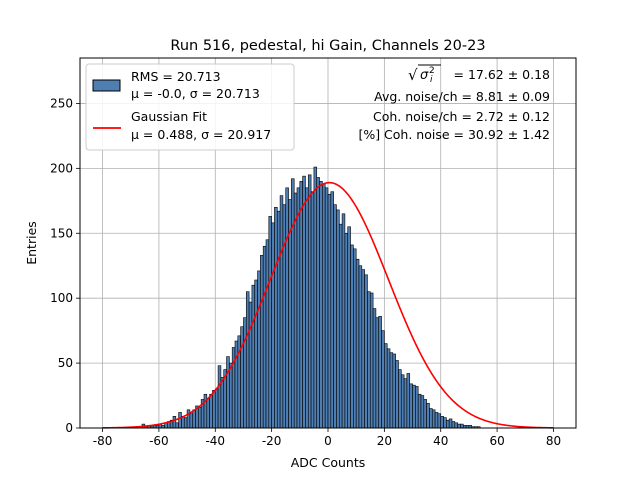 This screenshot has height=484, width=640. I want to click on coh-noise-annotation: Coh. noise/ch = 2.72 ± 0.12, so click(461, 116).